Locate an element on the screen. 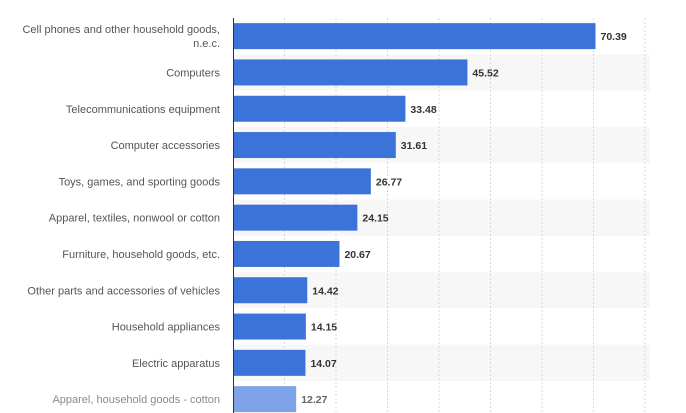  category-label: Toys, games, and sporting goods is located at coordinates (140, 182).